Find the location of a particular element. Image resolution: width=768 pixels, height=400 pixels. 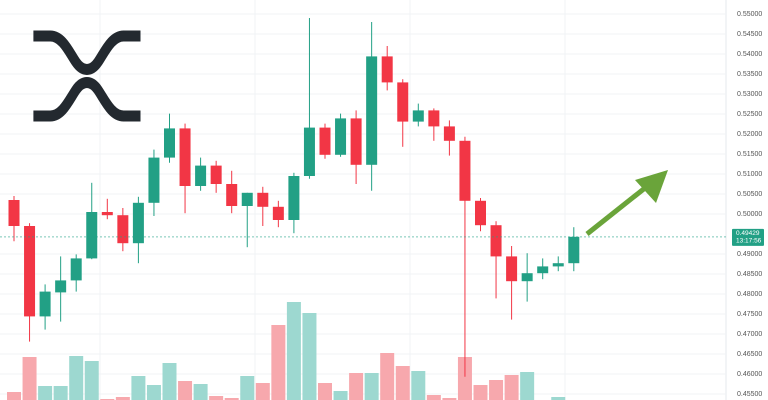

last-price-label: 0.49429 is located at coordinates (748, 233).